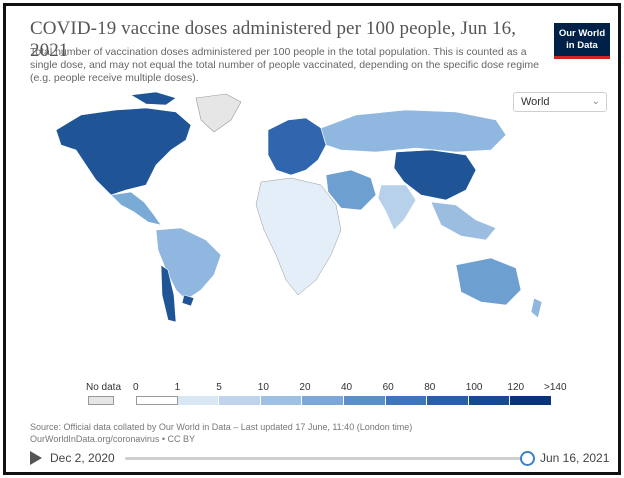 The width and height of the screenshot is (624, 478). What do you see at coordinates (560, 102) in the screenshot?
I see `region-select: World ⌄` at bounding box center [560, 102].